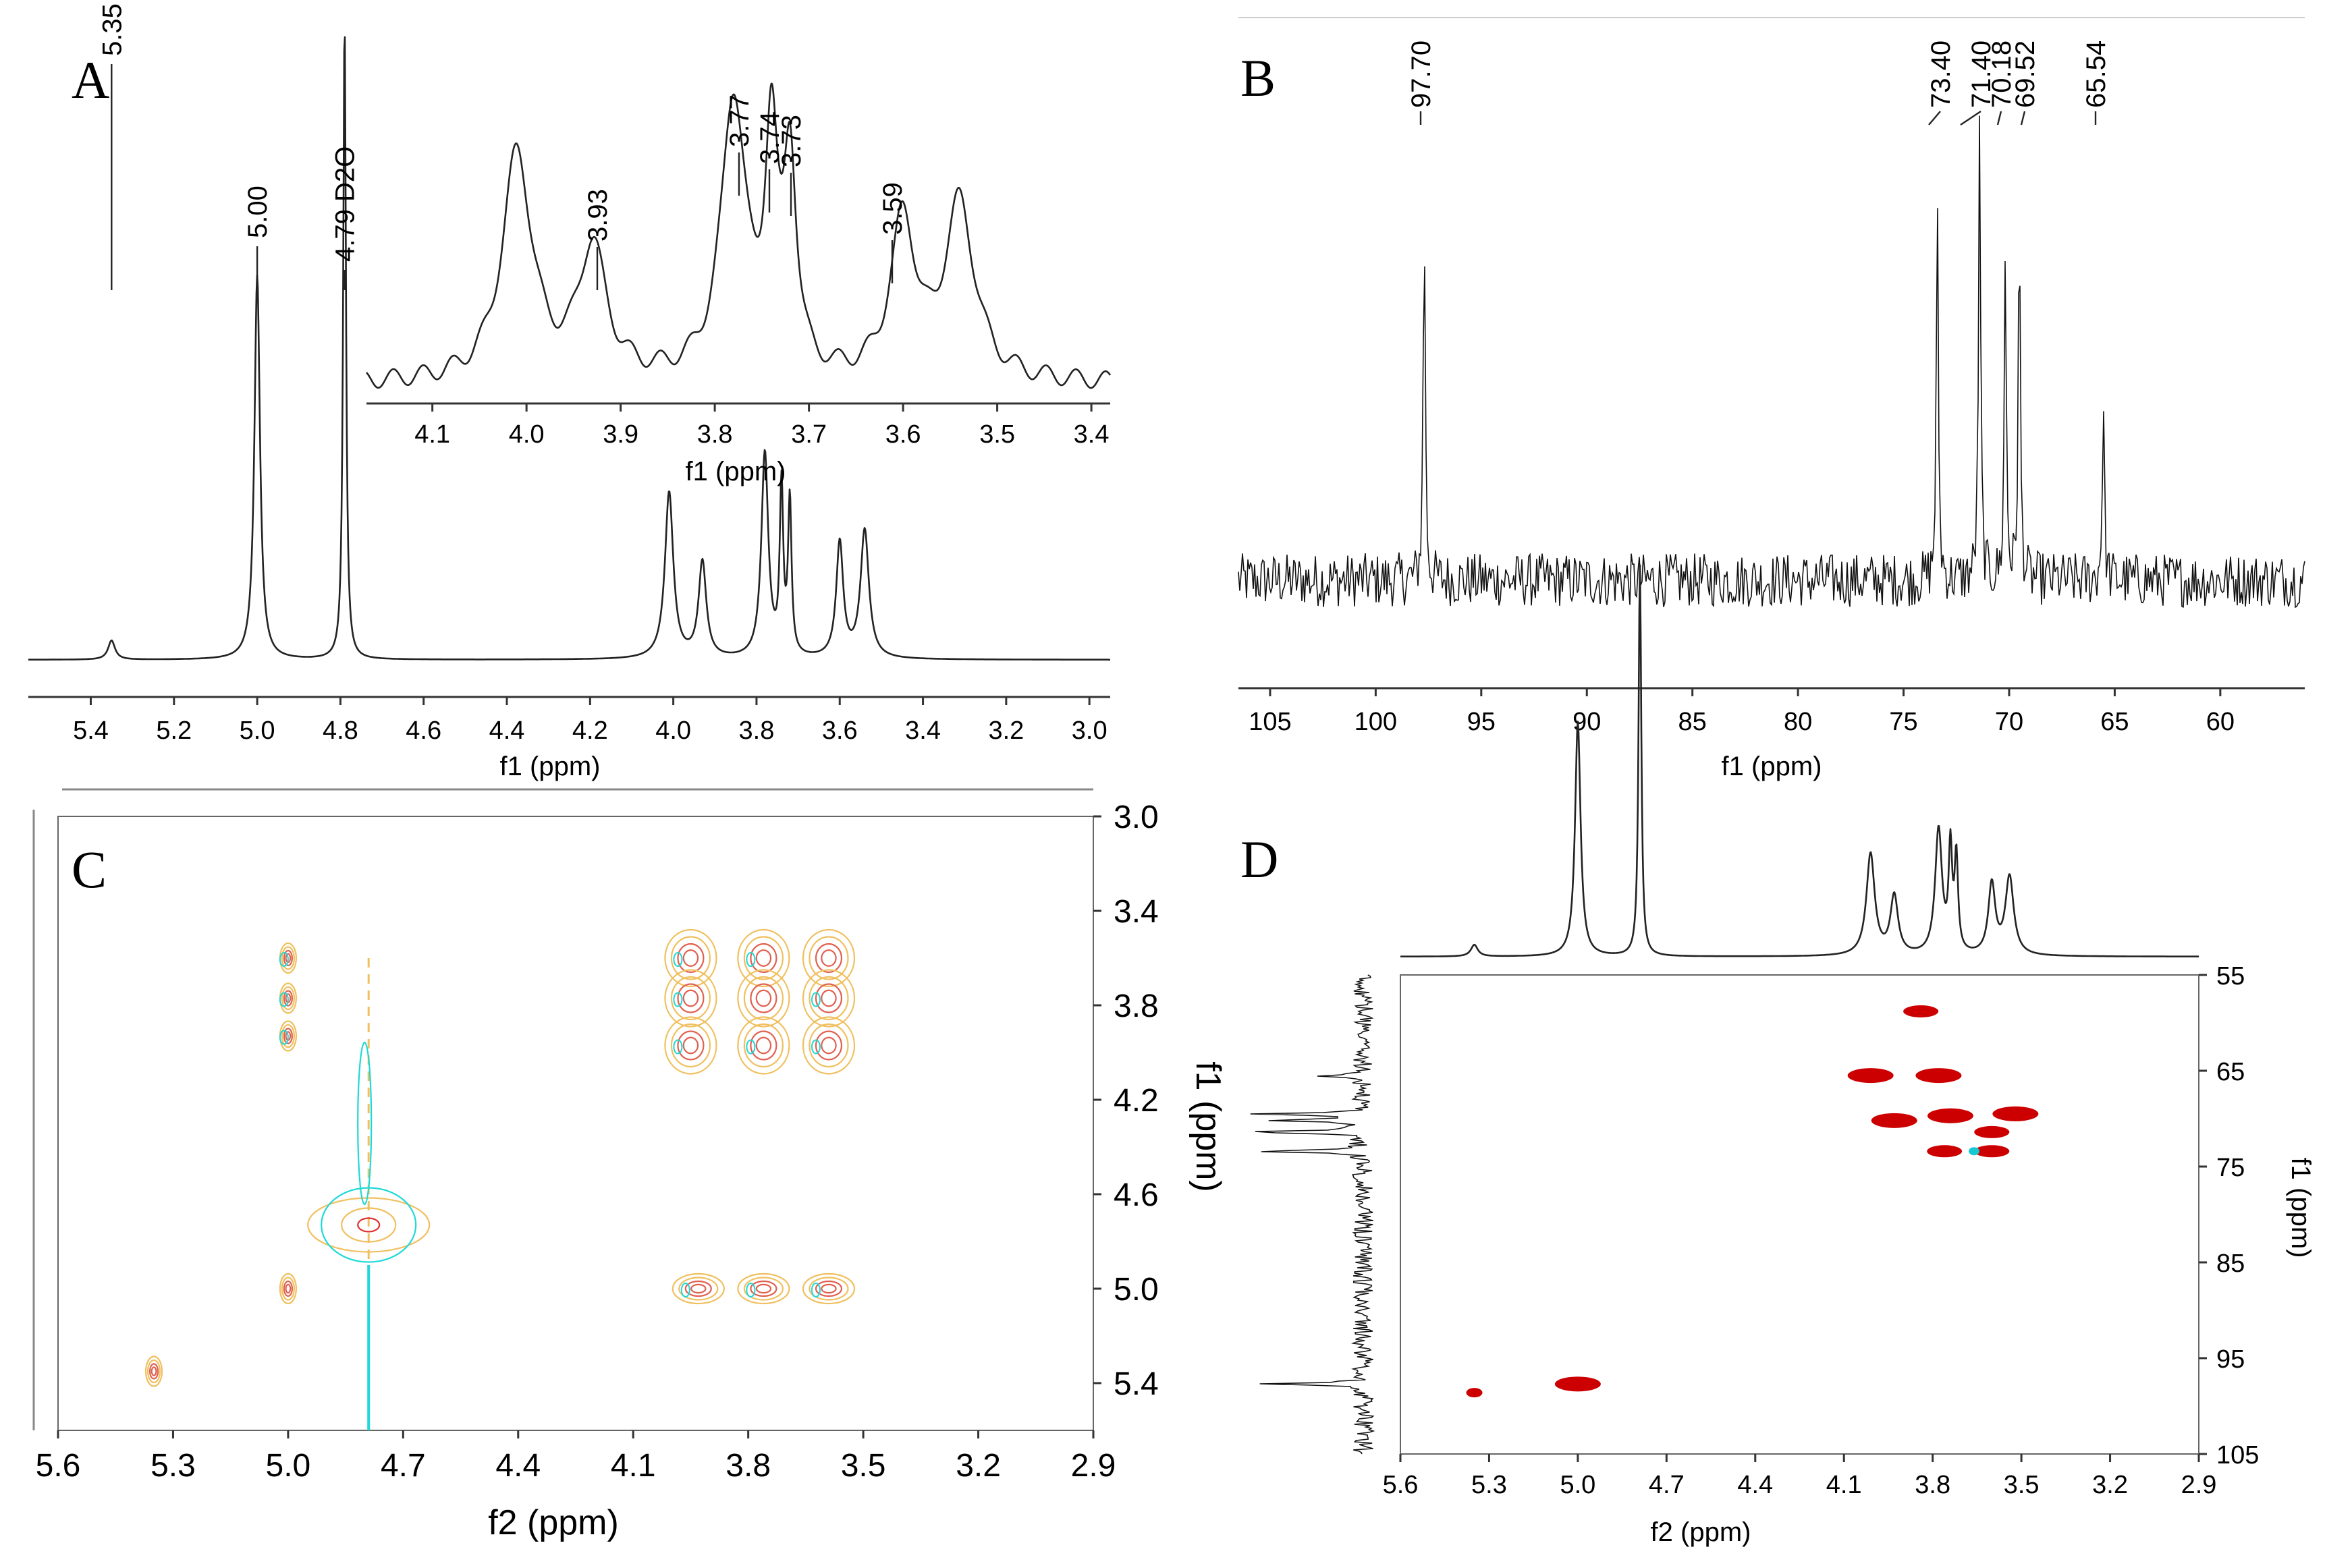 Image resolution: width=2325 pixels, height=1568 pixels. I want to click on panel-d-y-tick-label: 95, so click(2230, 1359).